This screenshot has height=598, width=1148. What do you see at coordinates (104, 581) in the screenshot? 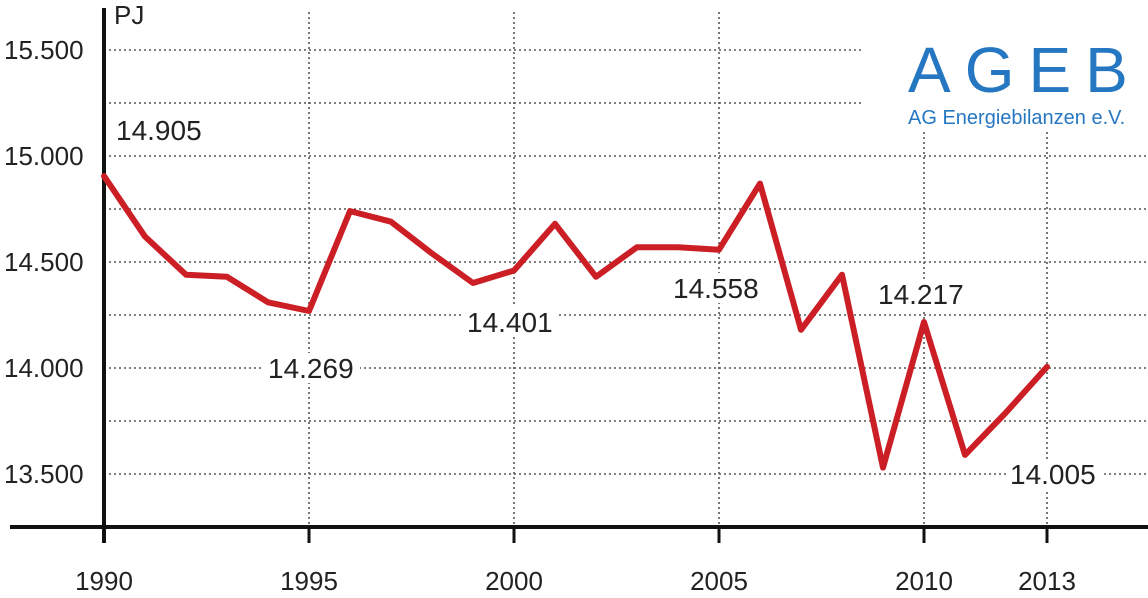
I see `x-tick-label: 1990` at bounding box center [104, 581].